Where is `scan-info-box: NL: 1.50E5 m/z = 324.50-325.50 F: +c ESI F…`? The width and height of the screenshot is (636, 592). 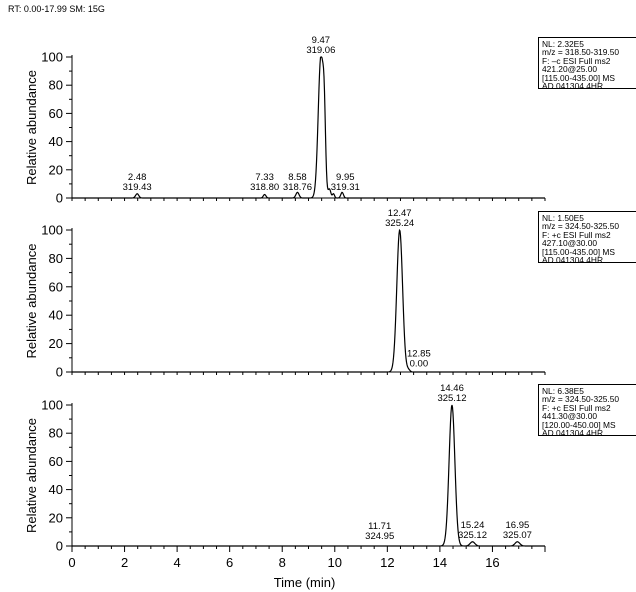 scan-info-box: NL: 1.50E5 m/z = 324.50-325.50 F: +c ESI F… is located at coordinates (587, 237).